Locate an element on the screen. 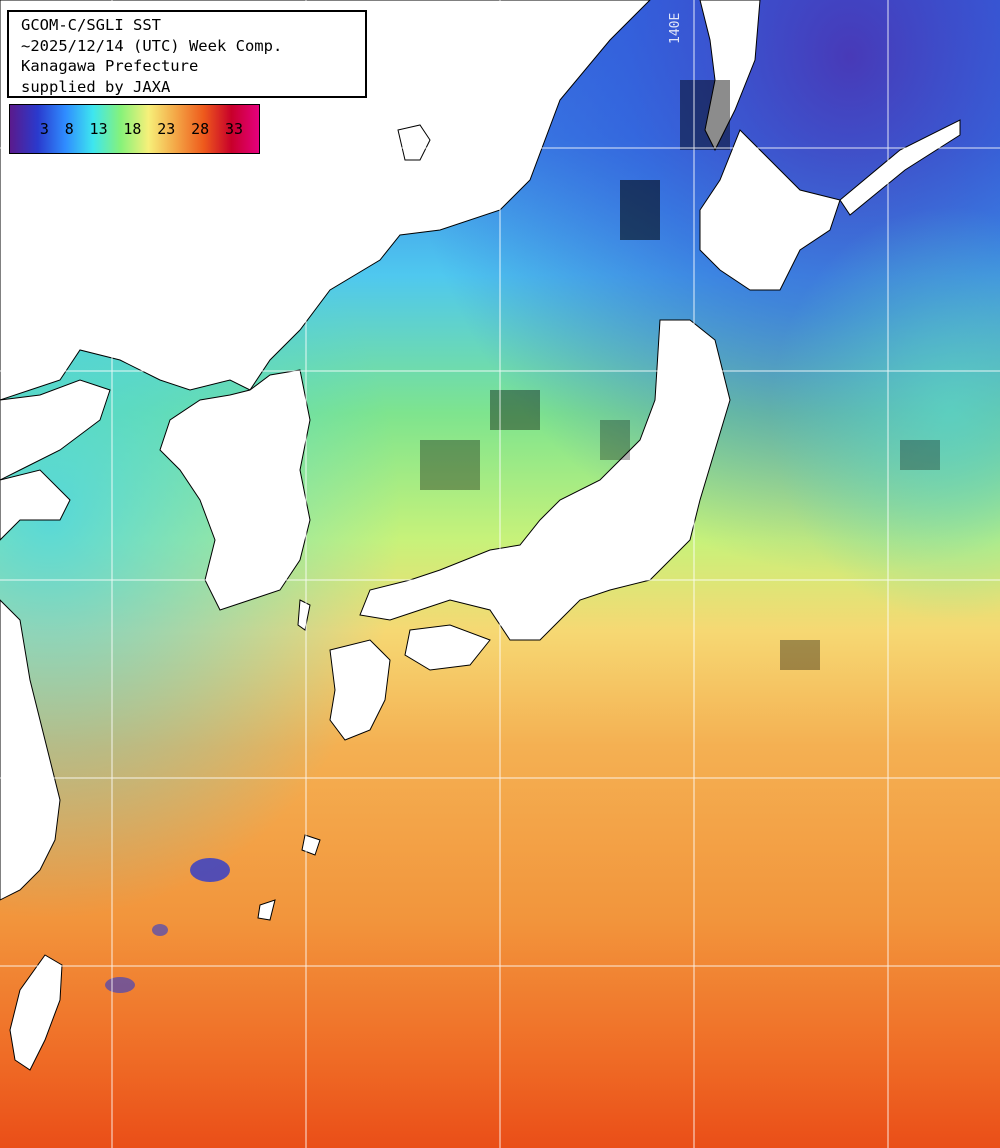 The image size is (1000, 1148). land-shikoku is located at coordinates (447, 647).